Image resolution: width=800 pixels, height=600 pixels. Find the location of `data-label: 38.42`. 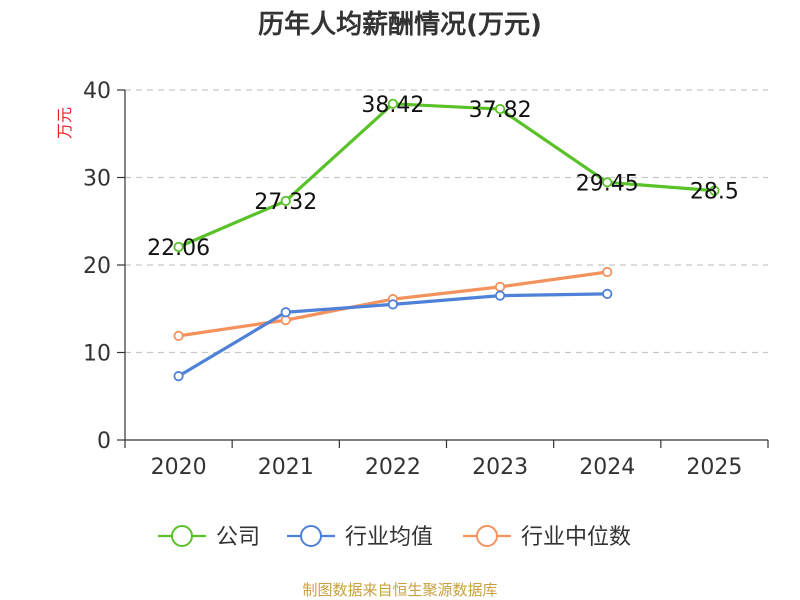

data-label: 38.42 is located at coordinates (392, 105).